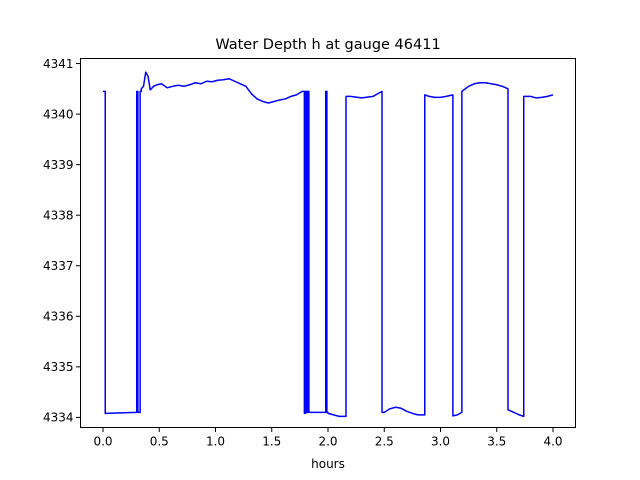 The width and height of the screenshot is (640, 480). What do you see at coordinates (58, 418) in the screenshot?
I see `y-tick-label: 4334` at bounding box center [58, 418].